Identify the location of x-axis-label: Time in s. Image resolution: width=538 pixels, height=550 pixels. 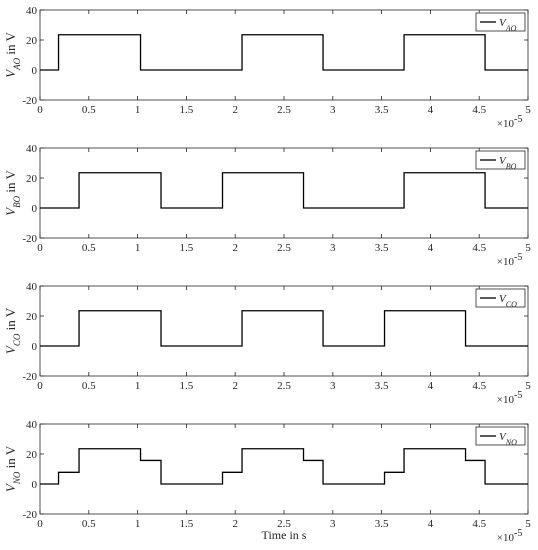
(284, 535).